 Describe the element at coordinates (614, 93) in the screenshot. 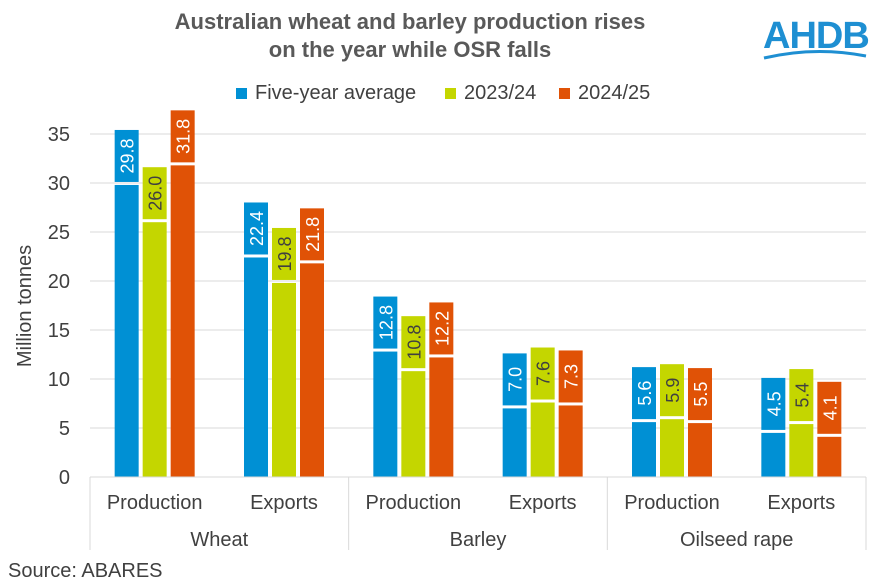

I see `legend-label: 2024/25` at that location.